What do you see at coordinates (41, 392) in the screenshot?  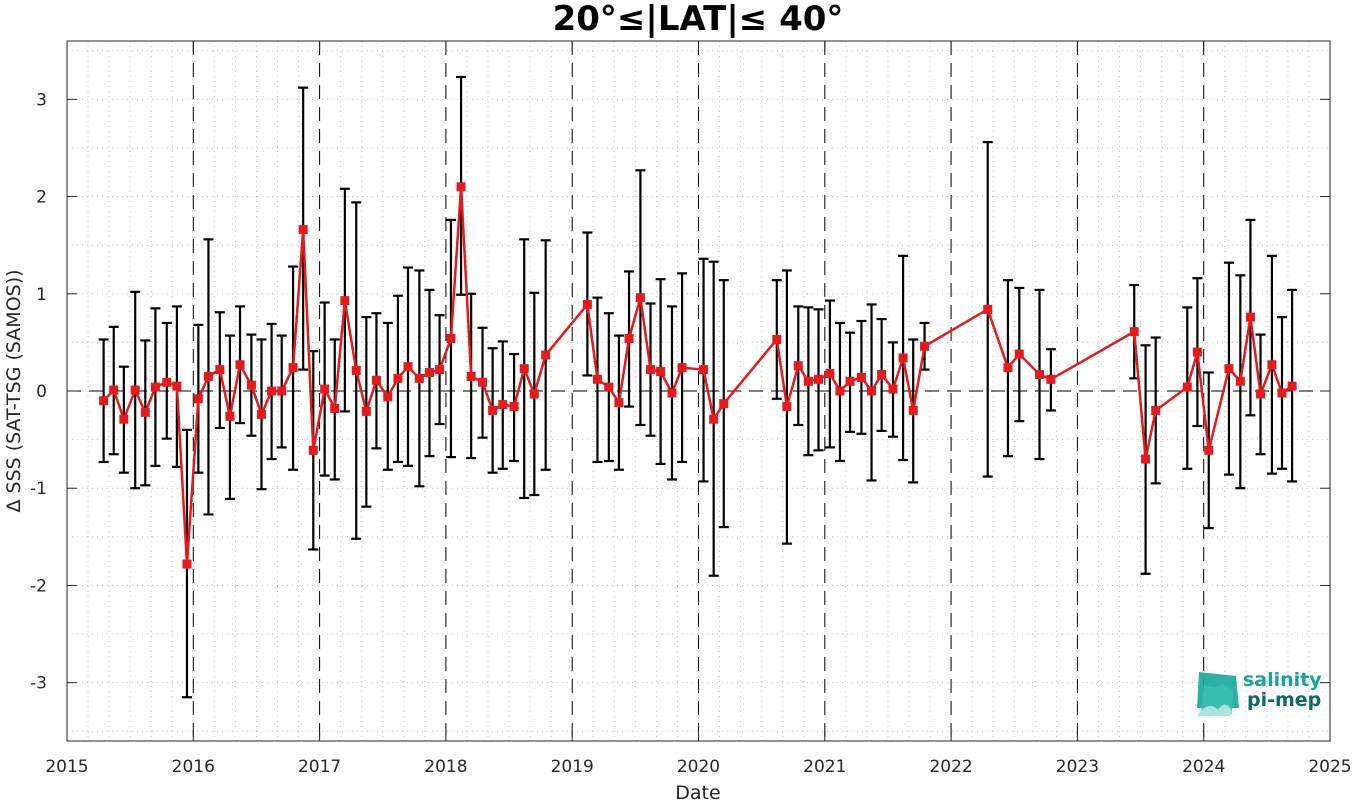 I see `y-tick-label: 0` at bounding box center [41, 392].